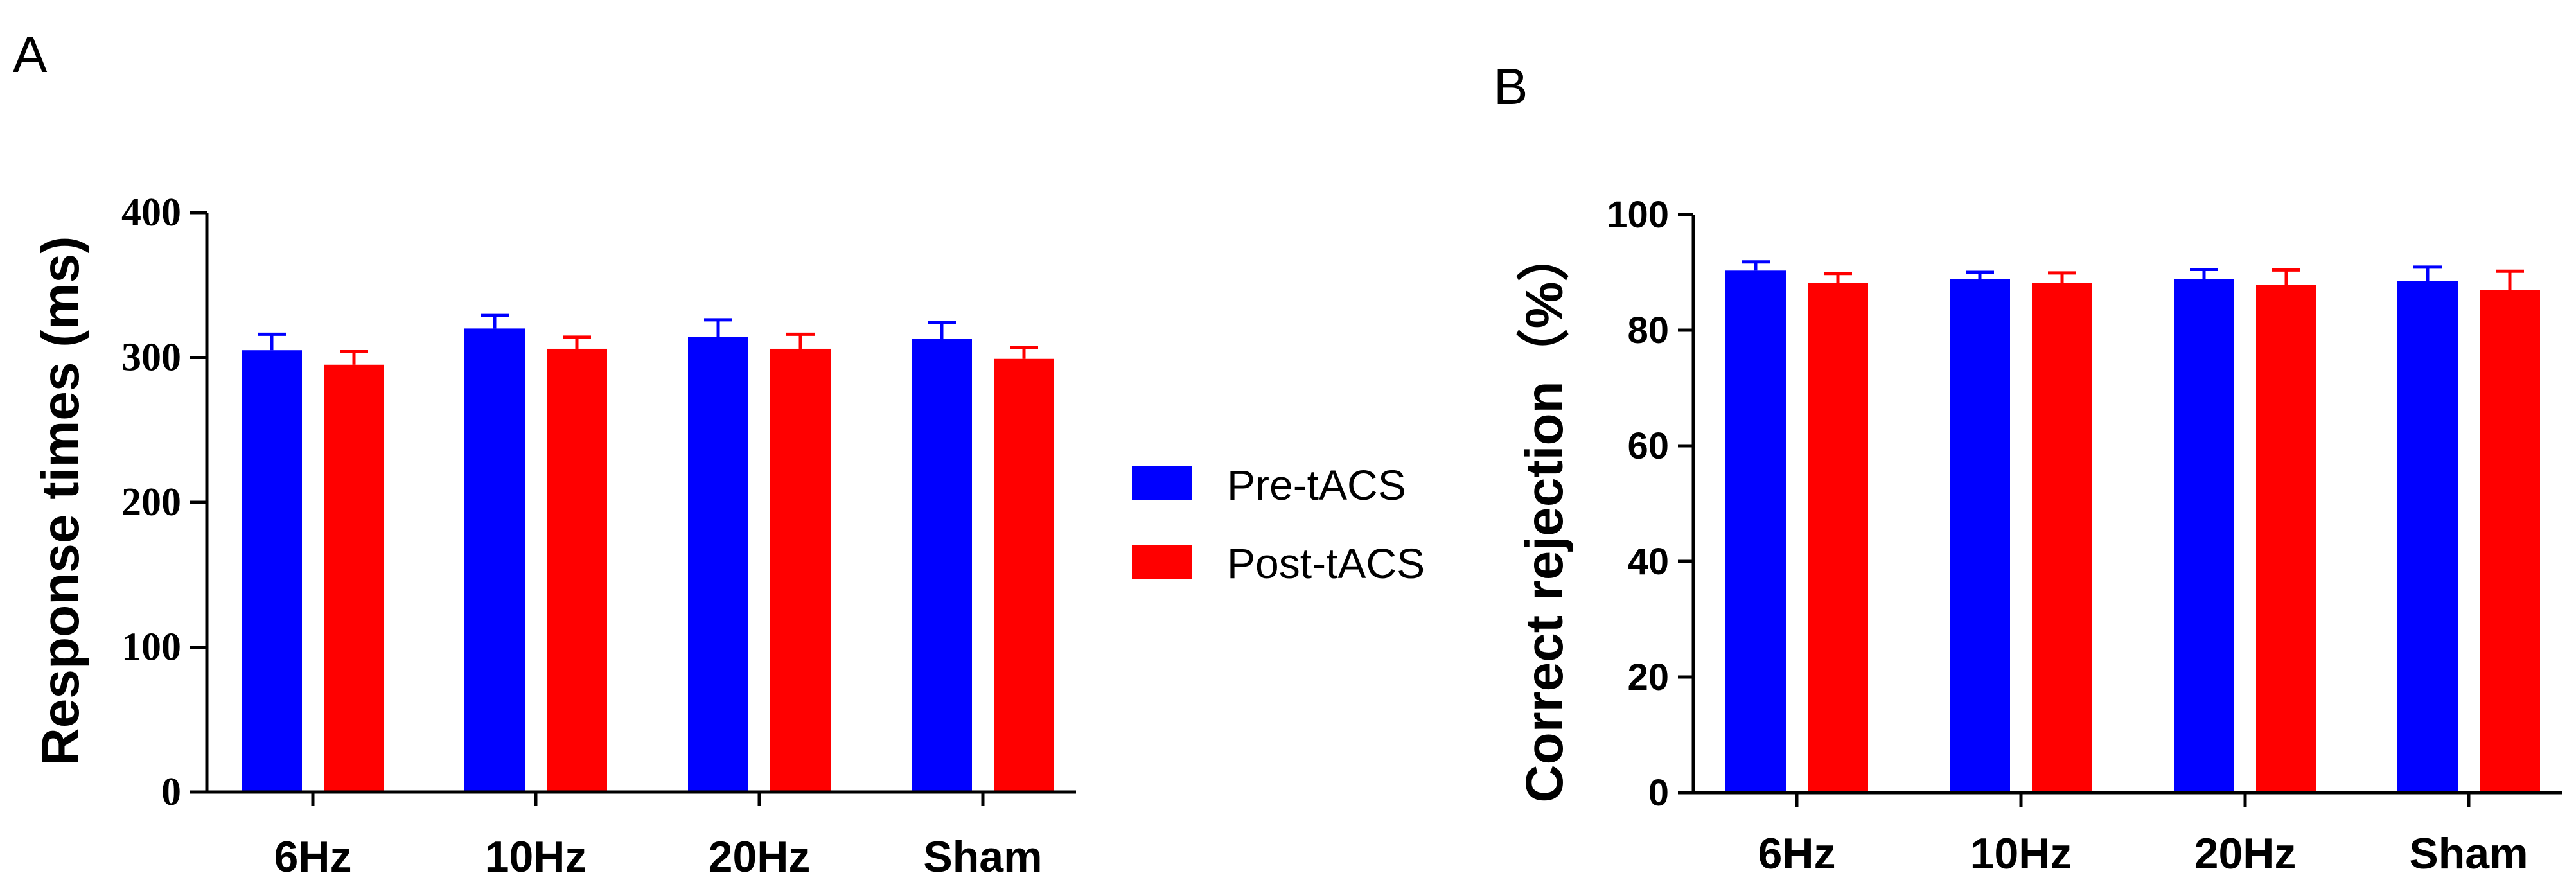 This screenshot has height=889, width=2576. What do you see at coordinates (1648, 330) in the screenshot?
I see `y-tick-label: 80` at bounding box center [1648, 330].